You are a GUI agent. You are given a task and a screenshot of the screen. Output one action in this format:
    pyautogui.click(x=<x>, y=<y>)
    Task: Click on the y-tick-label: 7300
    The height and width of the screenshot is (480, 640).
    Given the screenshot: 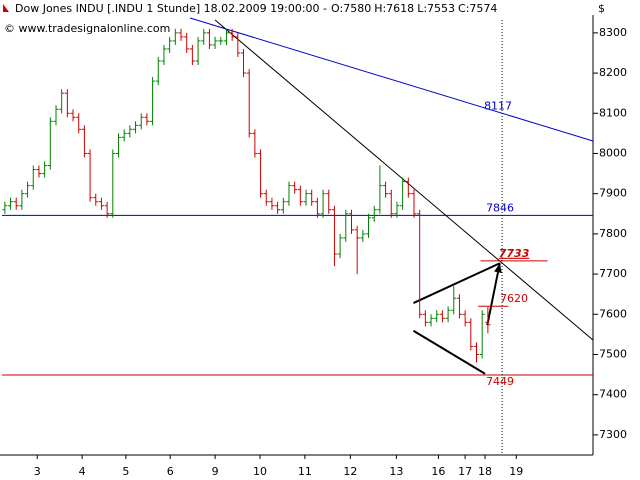 What is the action you would take?
    pyautogui.click(x=613, y=434)
    